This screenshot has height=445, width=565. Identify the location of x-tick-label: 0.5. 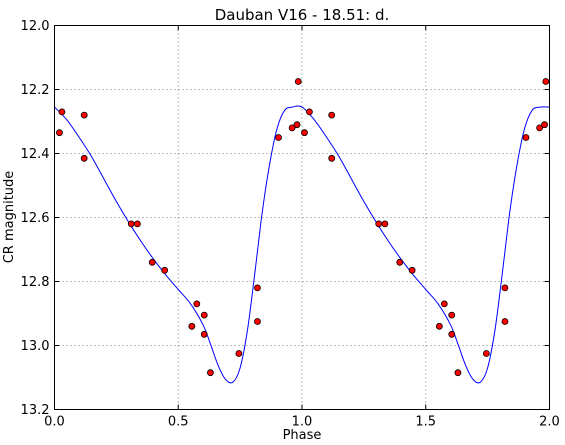
(178, 422).